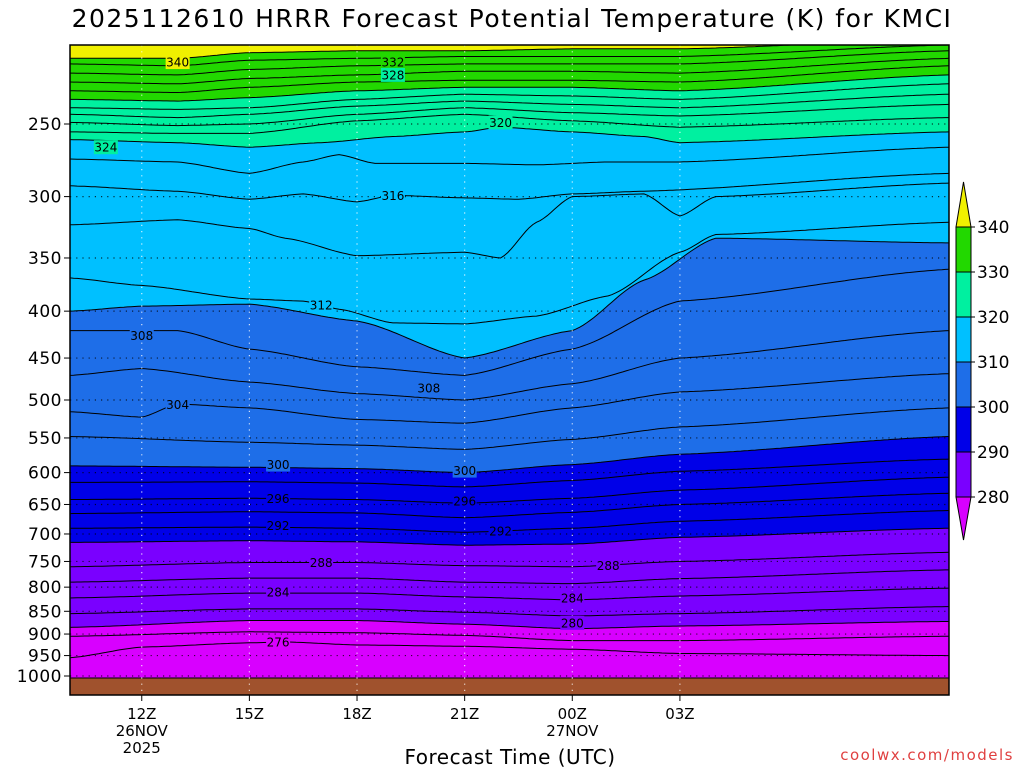 This screenshot has height=769, width=1024. What do you see at coordinates (141, 714) in the screenshot?
I see `x-tick-label: 12Z` at bounding box center [141, 714].